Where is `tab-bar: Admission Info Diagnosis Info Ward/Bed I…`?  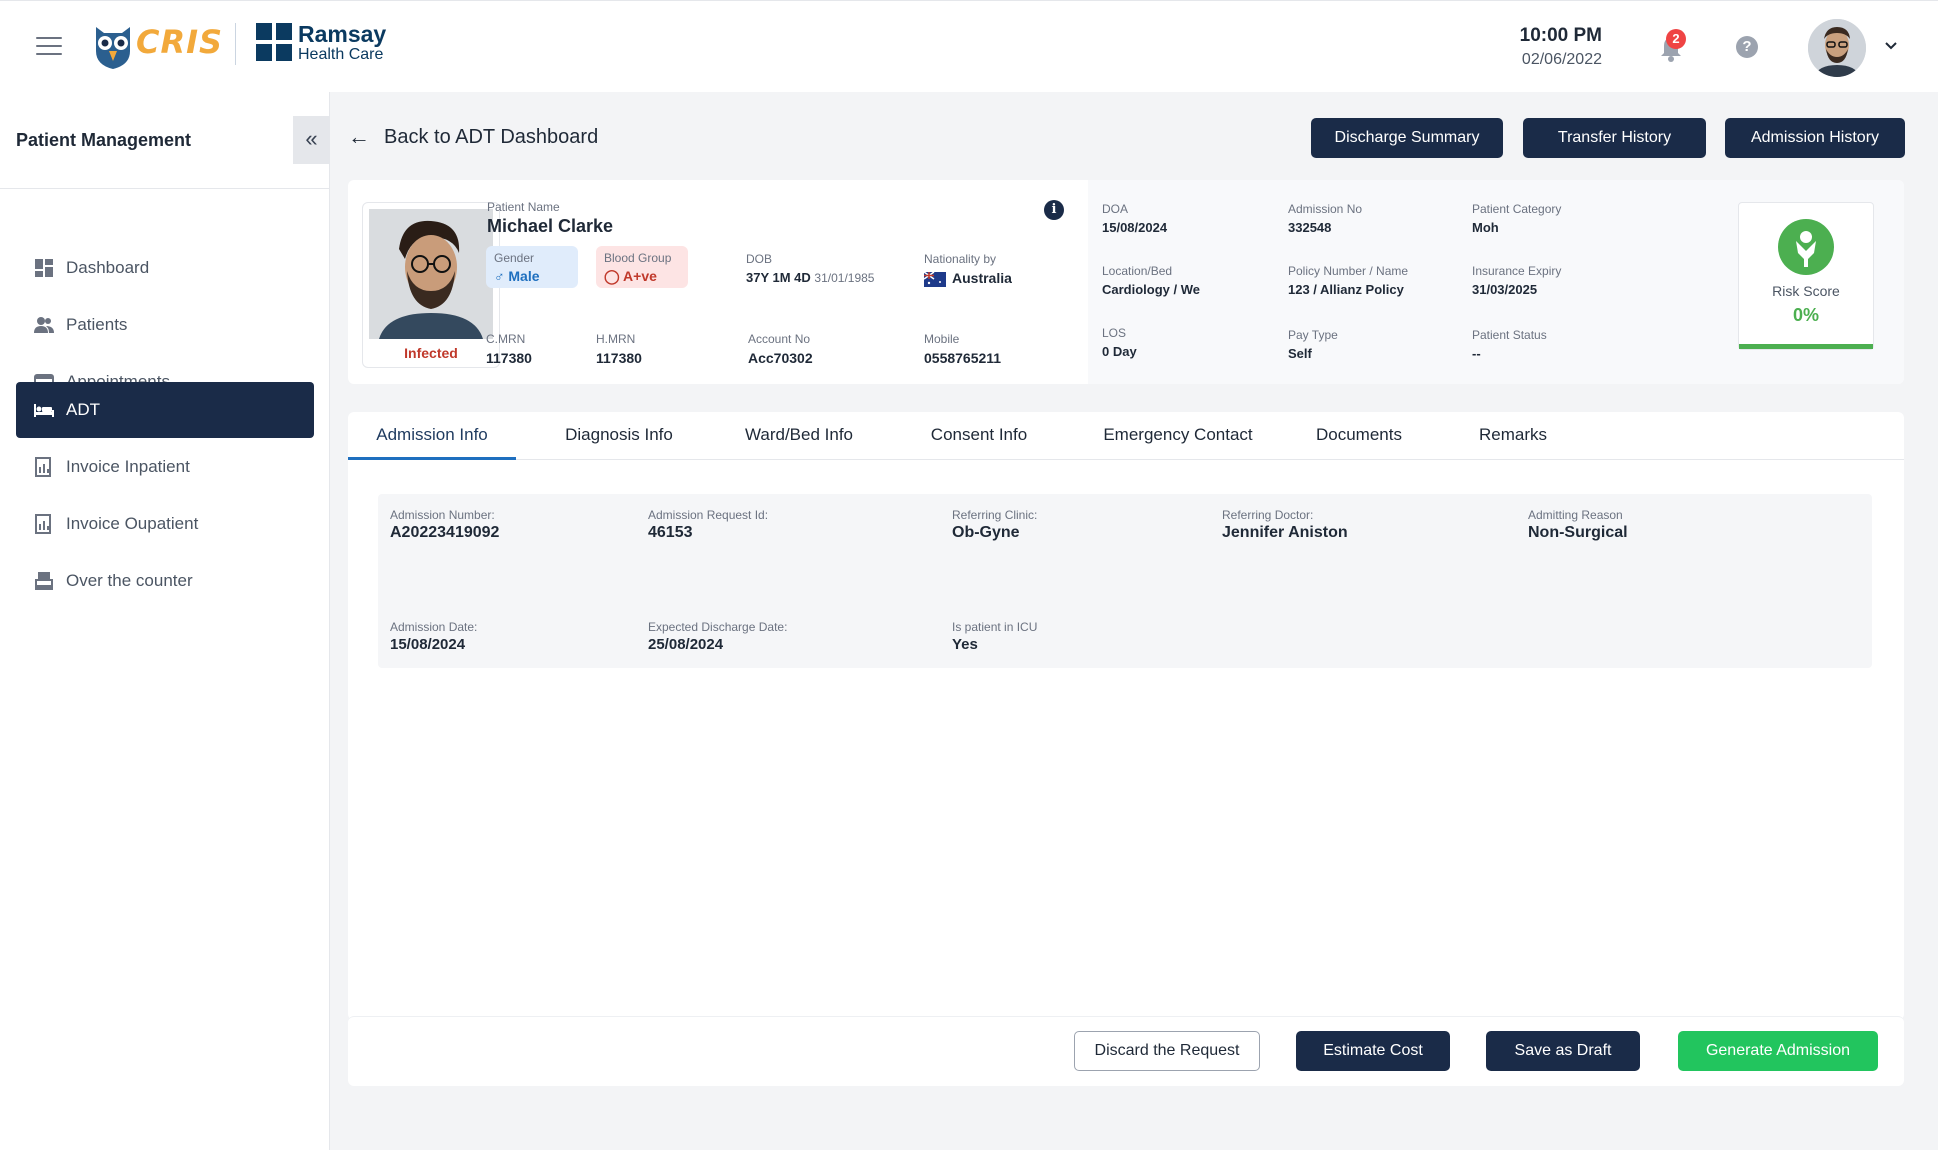 tab-bar: Admission Info Diagnosis Info Ward/Bed I… is located at coordinates (1126, 436).